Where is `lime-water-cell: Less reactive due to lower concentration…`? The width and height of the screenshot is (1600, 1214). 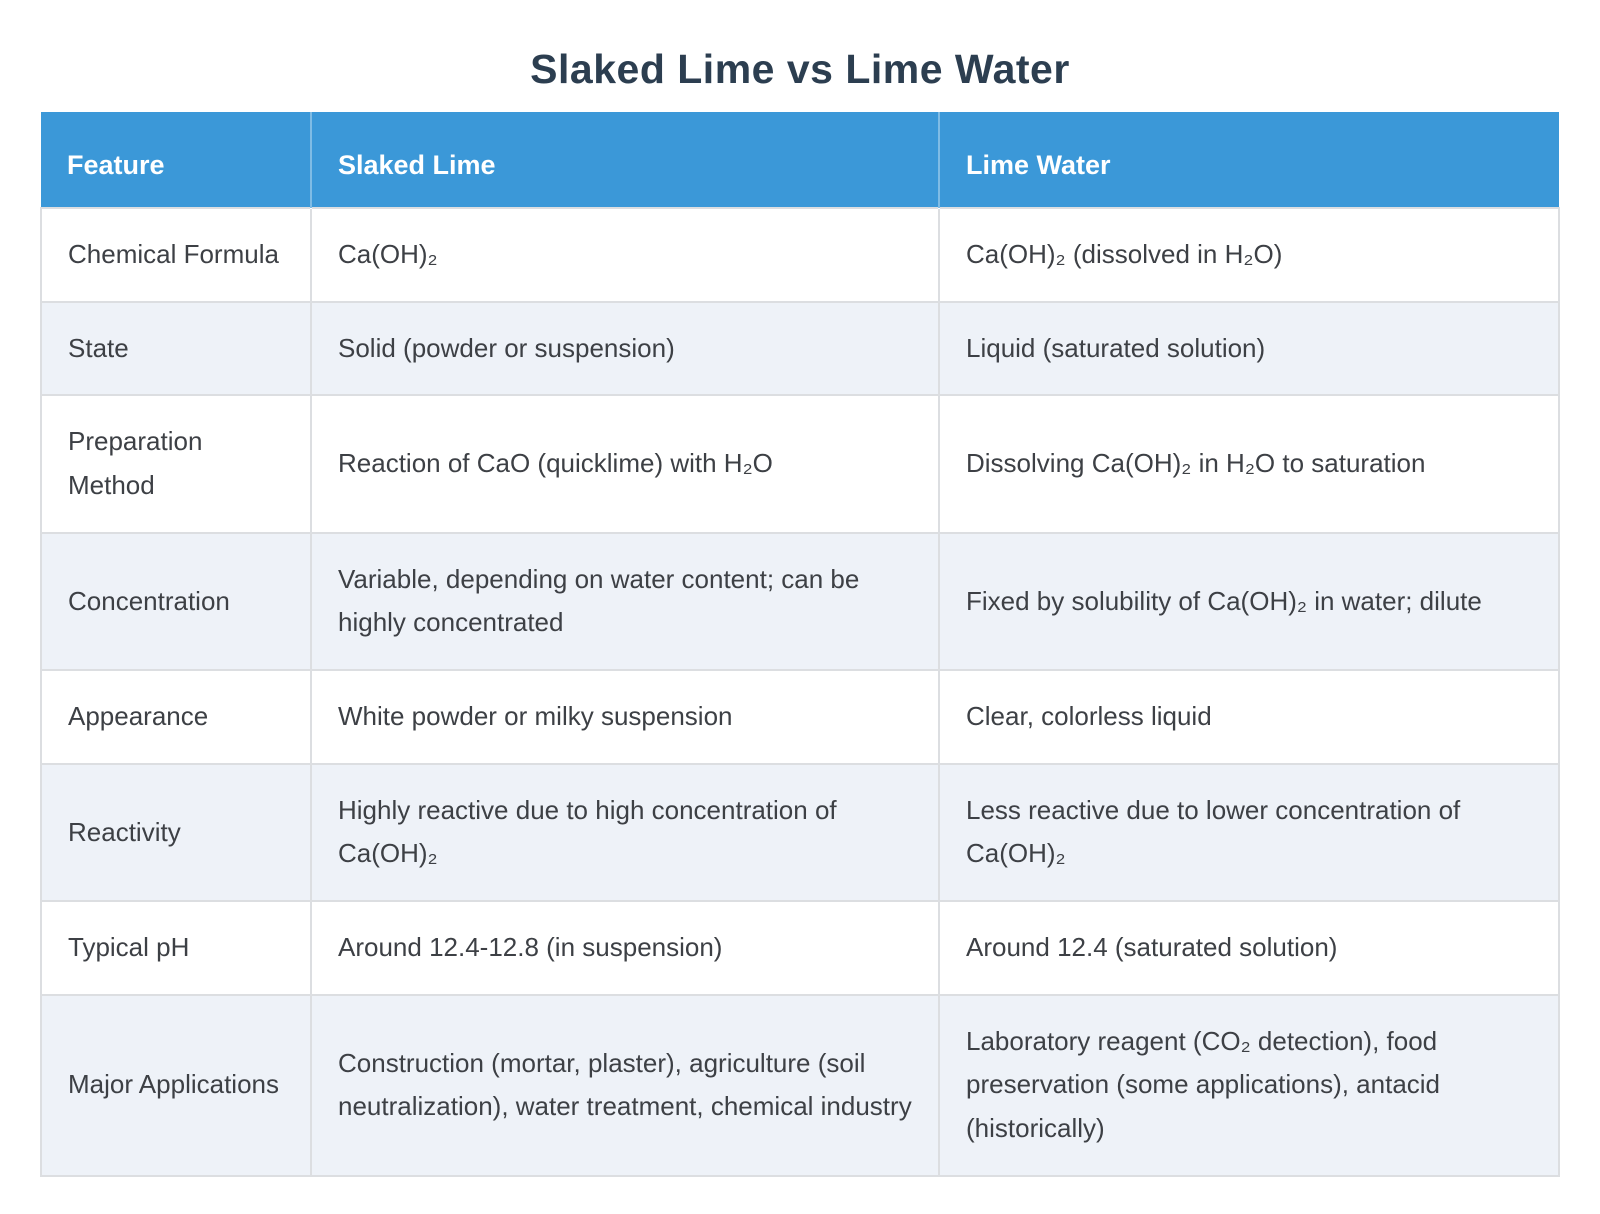 lime-water-cell: Less reactive due to lower concentration… is located at coordinates (1249, 832).